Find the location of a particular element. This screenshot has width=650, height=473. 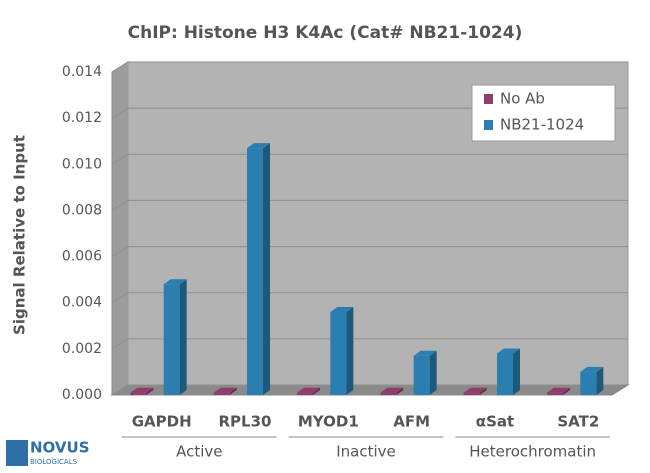

y-axis-label: Signal Relative to Input is located at coordinates (20, 235).